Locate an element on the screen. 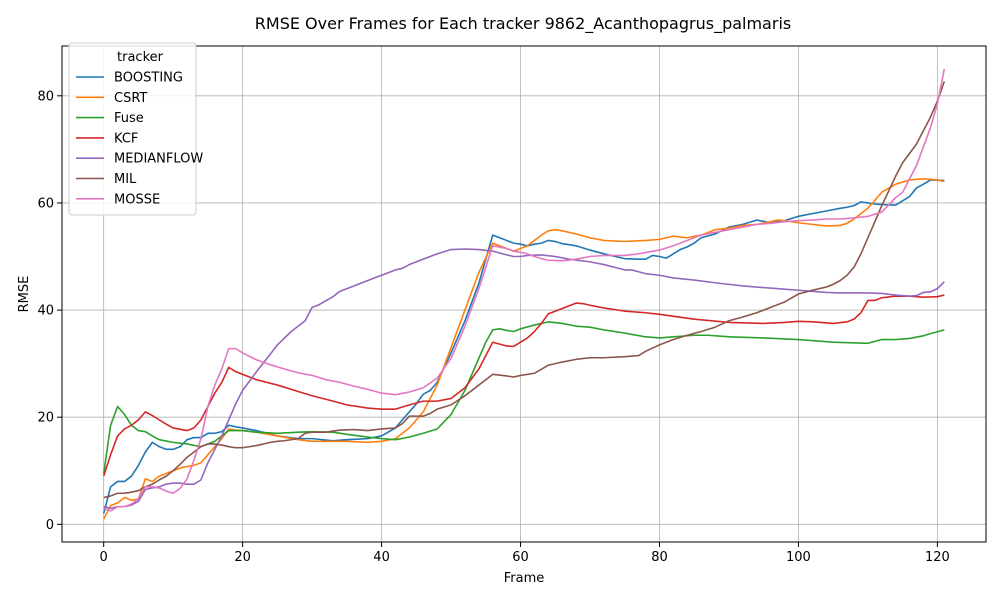  y-tick-label: 60 is located at coordinates (45, 203).